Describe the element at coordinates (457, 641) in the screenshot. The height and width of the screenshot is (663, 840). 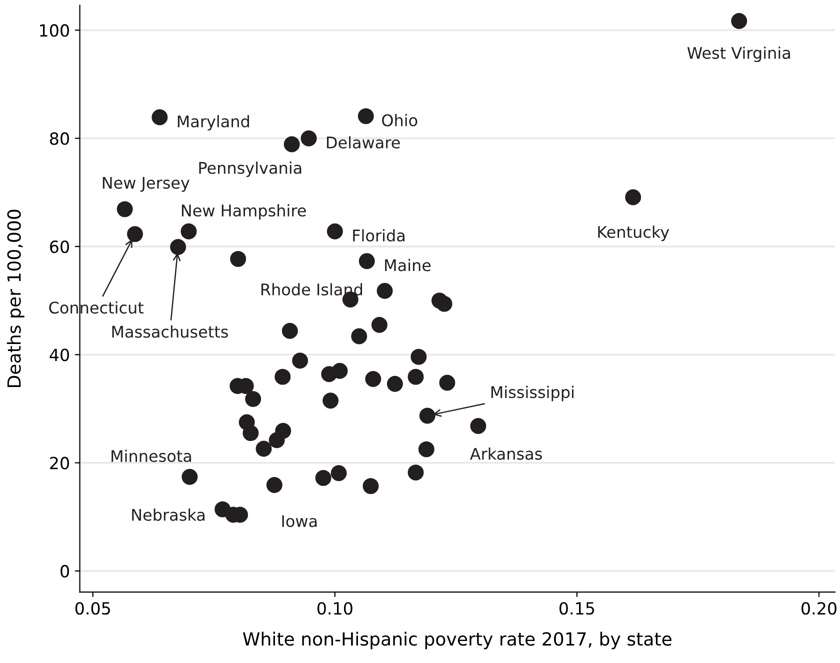
I see `x-axis-title: White non-Hispanic poverty rate 2017, by state` at that location.